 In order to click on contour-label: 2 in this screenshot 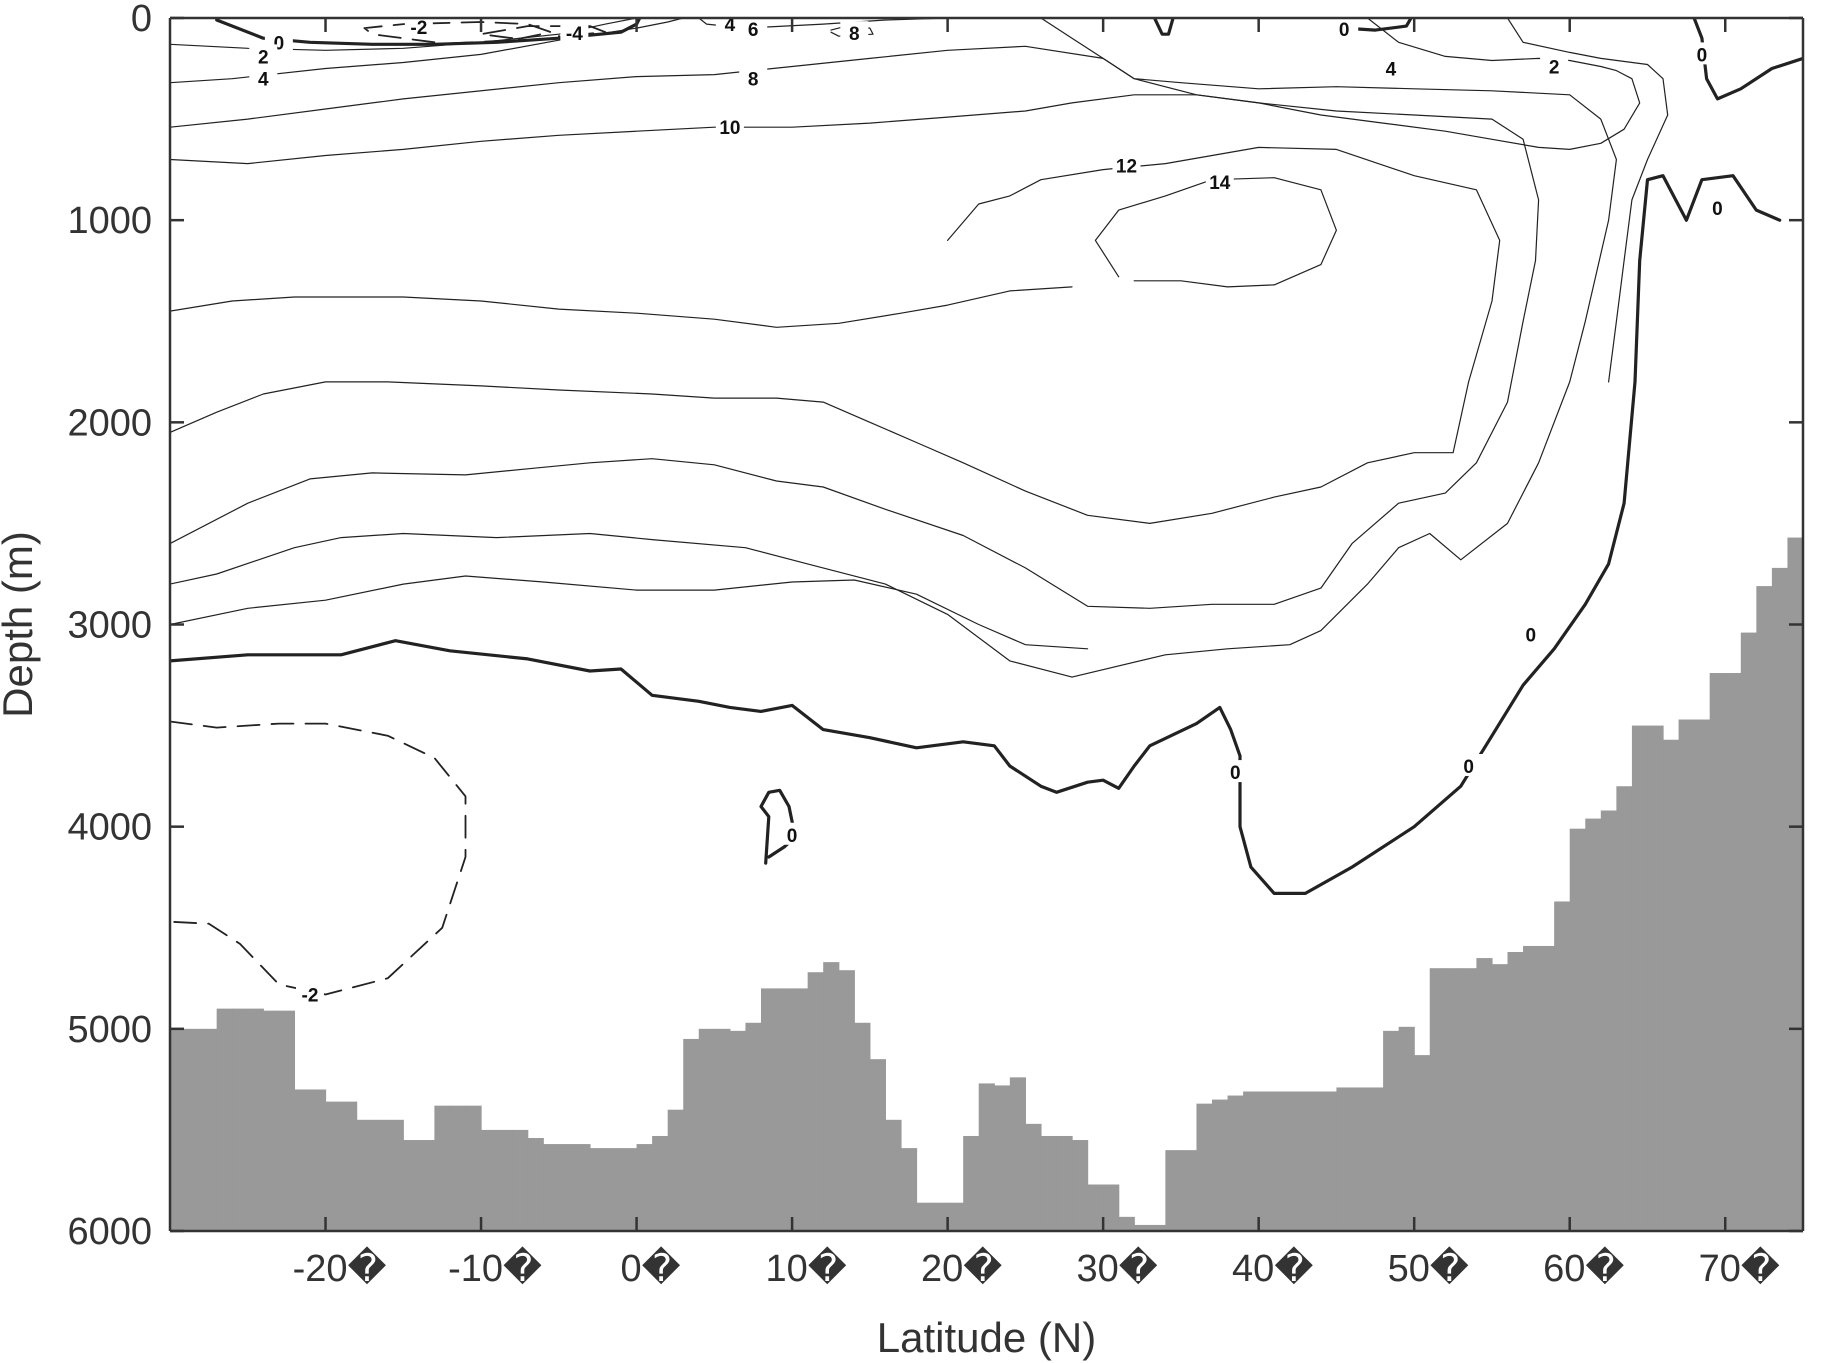, I will do `click(263, 57)`.